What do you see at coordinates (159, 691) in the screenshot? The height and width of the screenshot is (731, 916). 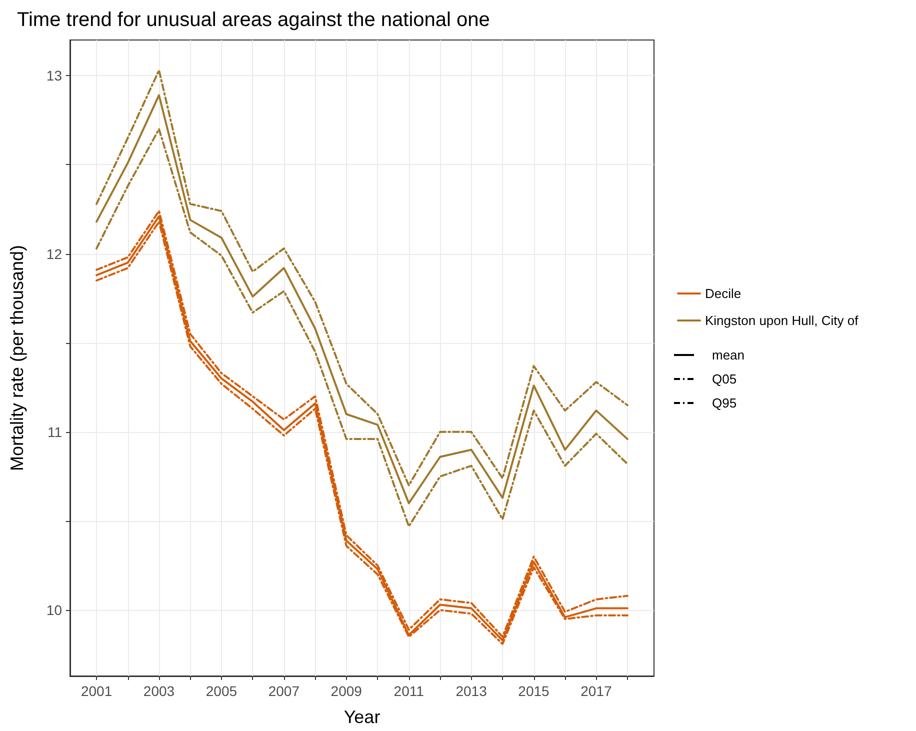 I see `x-tick-label: 2003` at bounding box center [159, 691].